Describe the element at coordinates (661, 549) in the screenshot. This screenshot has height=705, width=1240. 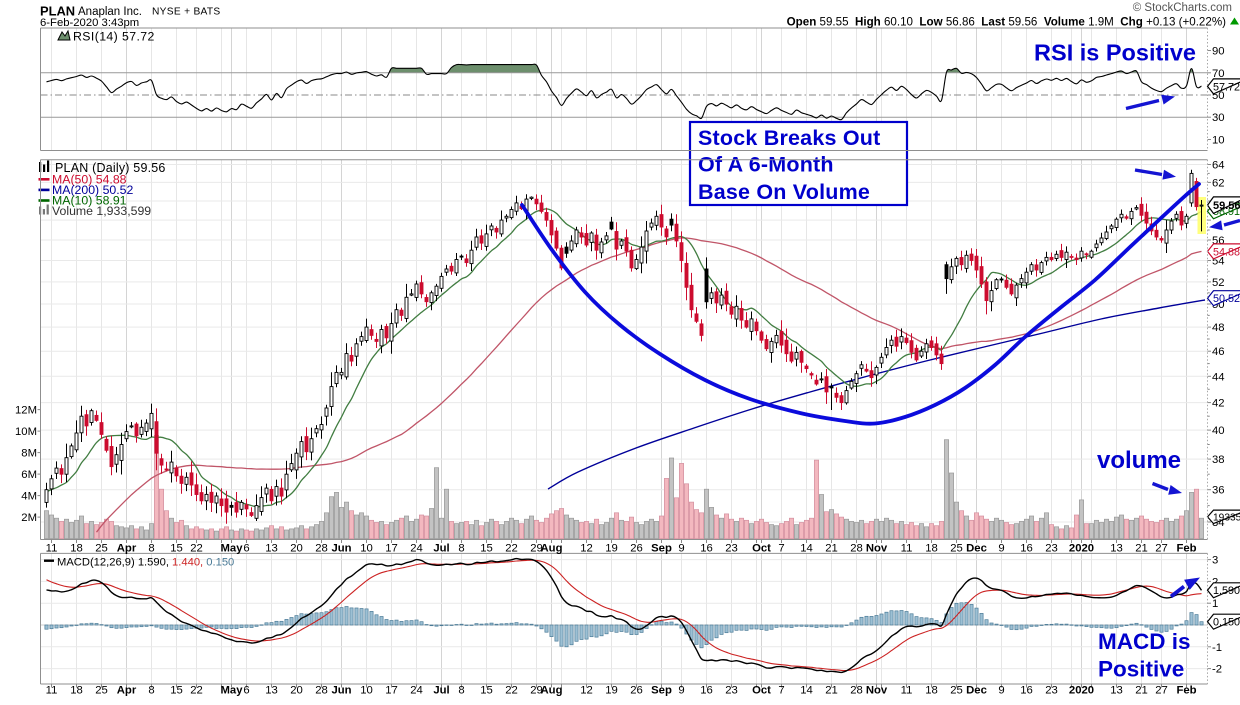
I see `svg-text: Sep` at that location.